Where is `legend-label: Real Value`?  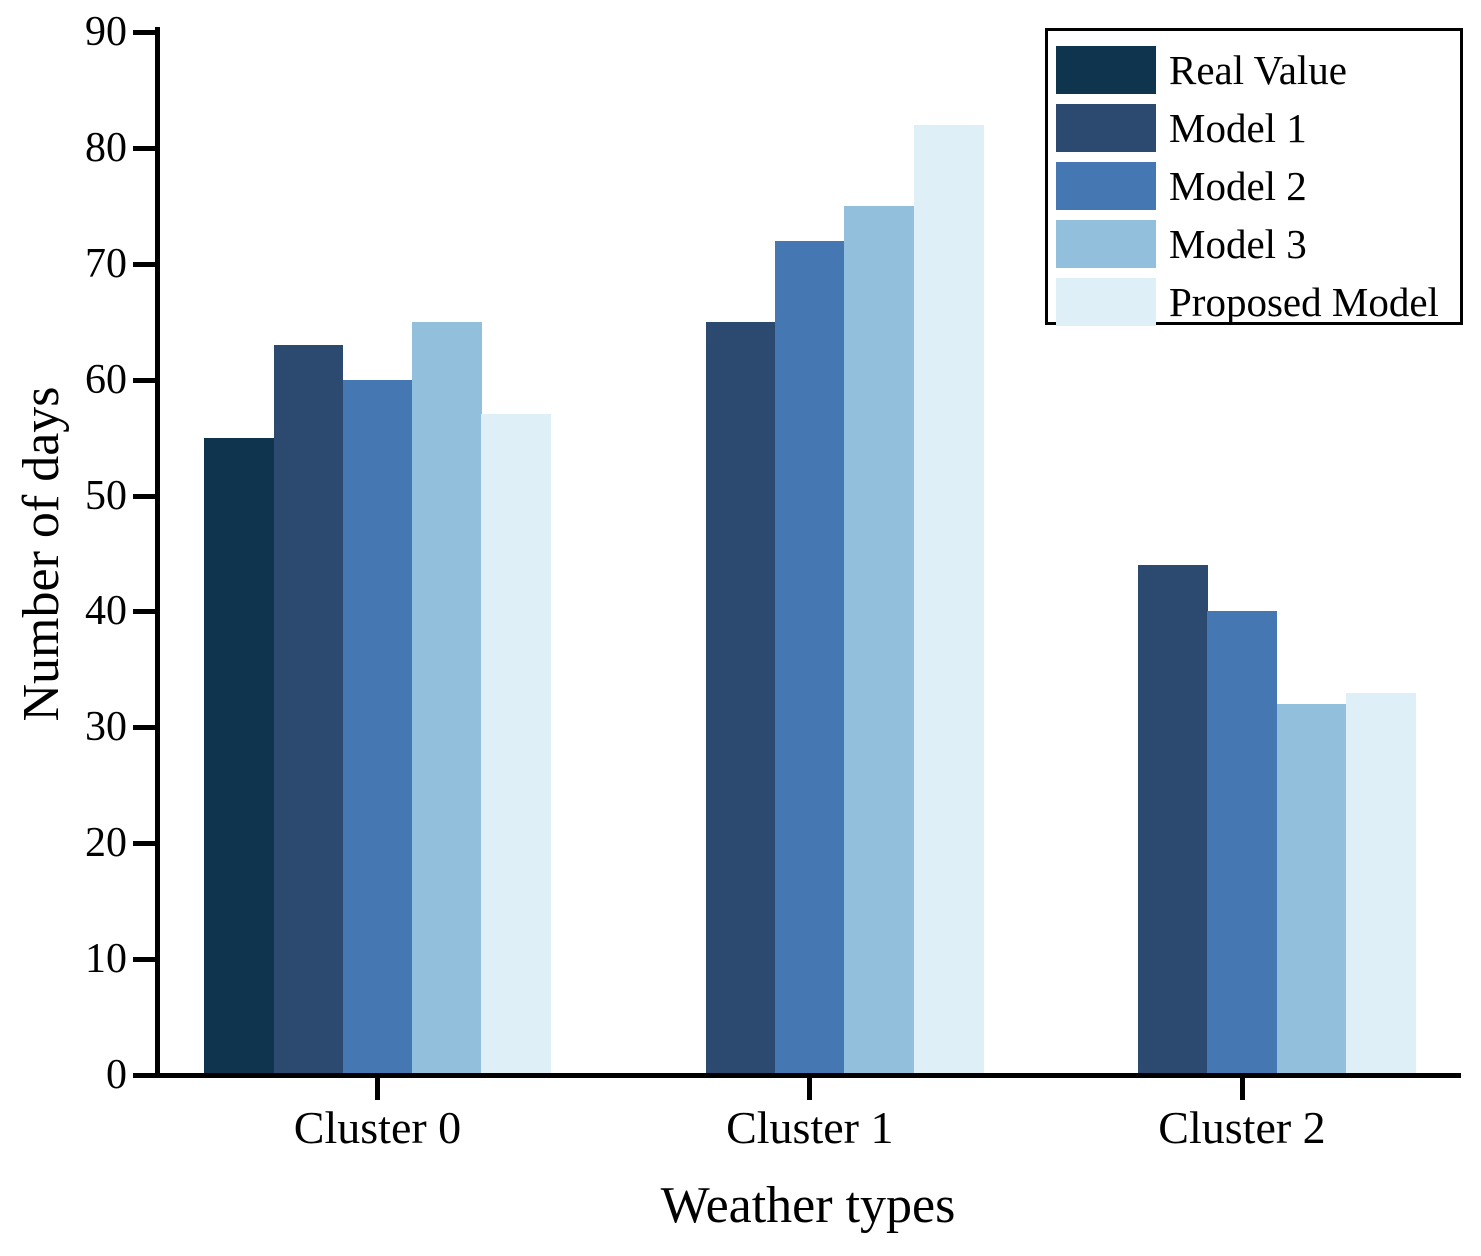
legend-label: Real Value is located at coordinates (1258, 70).